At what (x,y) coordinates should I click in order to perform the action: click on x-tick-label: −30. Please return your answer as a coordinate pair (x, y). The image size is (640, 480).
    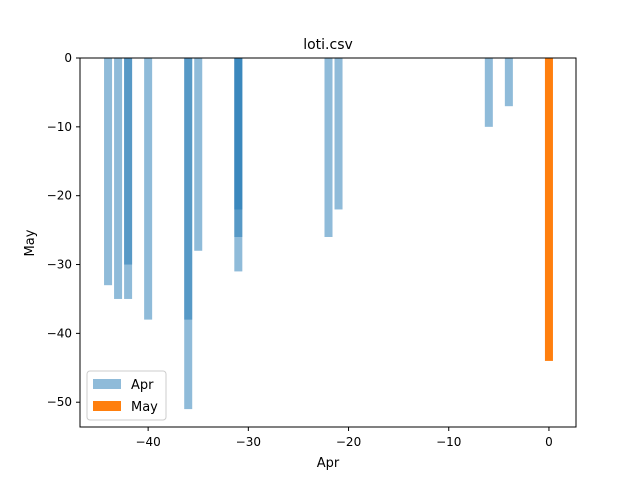
    Looking at the image, I should click on (248, 442).